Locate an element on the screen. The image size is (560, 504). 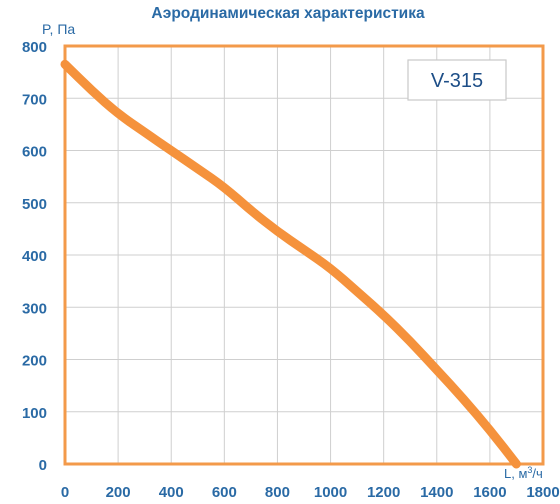
x-axis-label: L, м3/ч is located at coordinates (523, 473).